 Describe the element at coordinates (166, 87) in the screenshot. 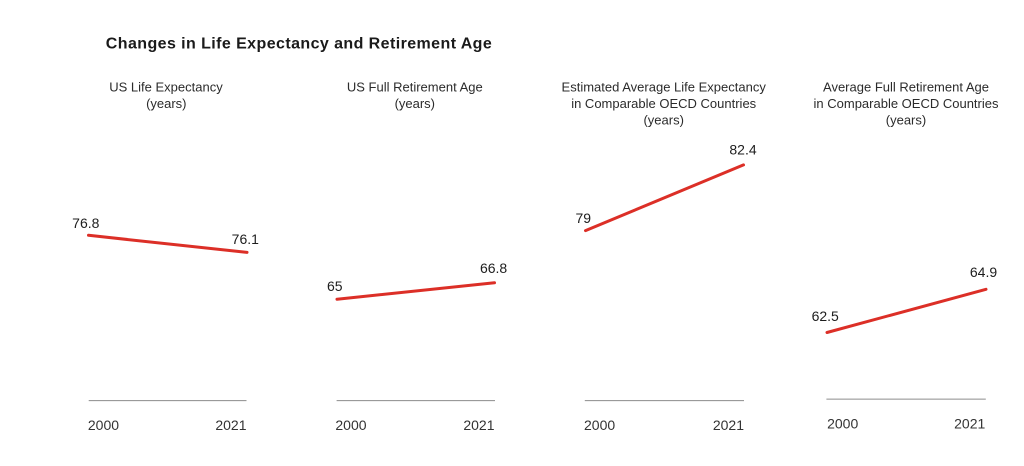

I see `svg-text: US Life Expectancy` at that location.